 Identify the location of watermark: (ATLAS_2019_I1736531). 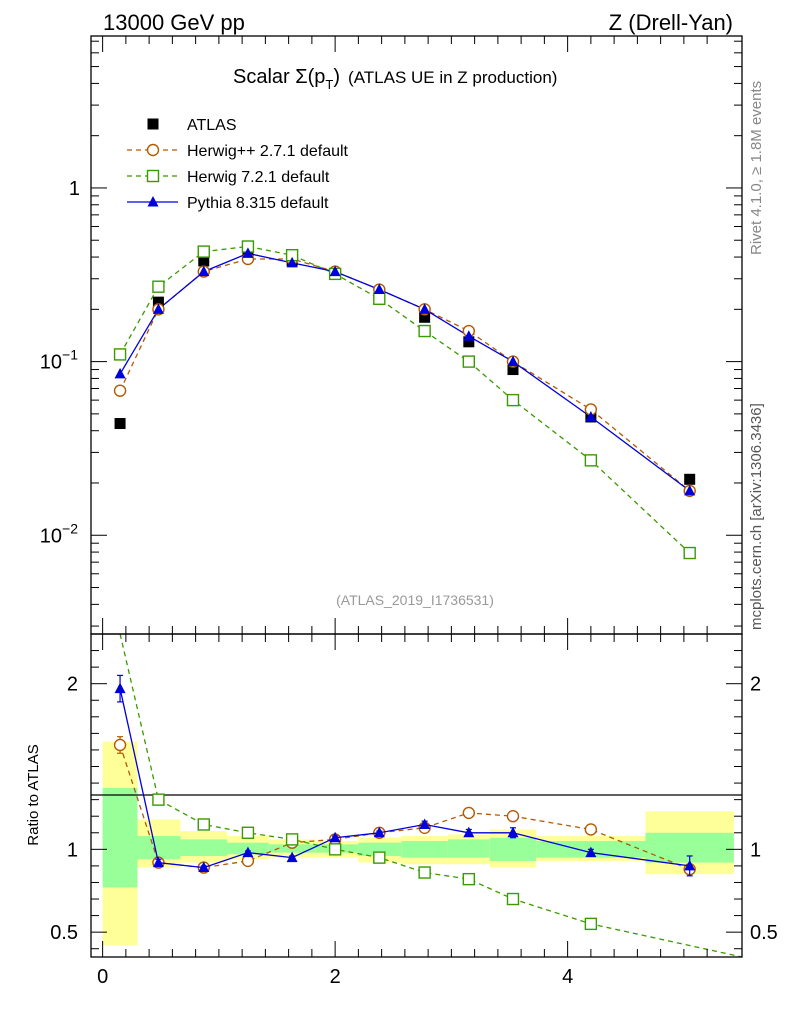
(415, 600).